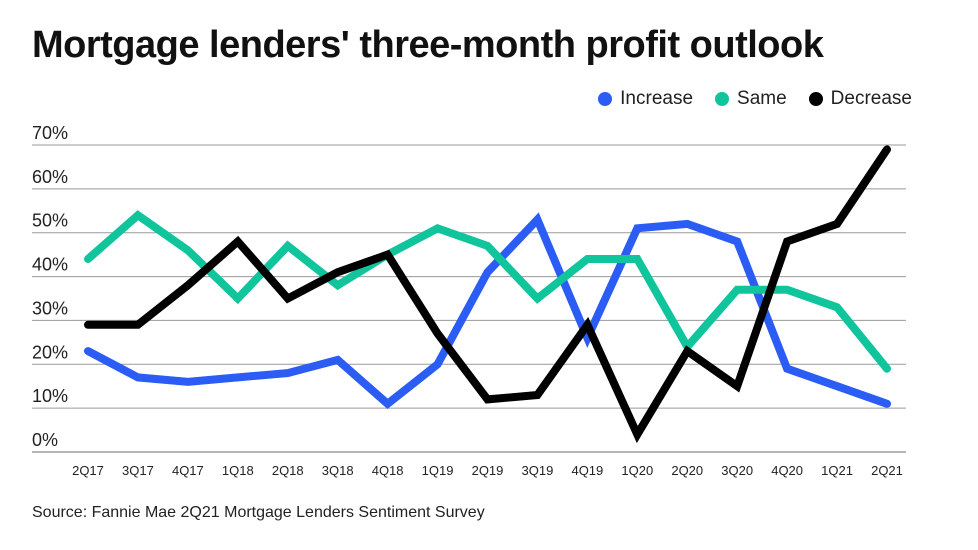  What do you see at coordinates (587, 470) in the screenshot?
I see `x-tick-label: 4Q19` at bounding box center [587, 470].